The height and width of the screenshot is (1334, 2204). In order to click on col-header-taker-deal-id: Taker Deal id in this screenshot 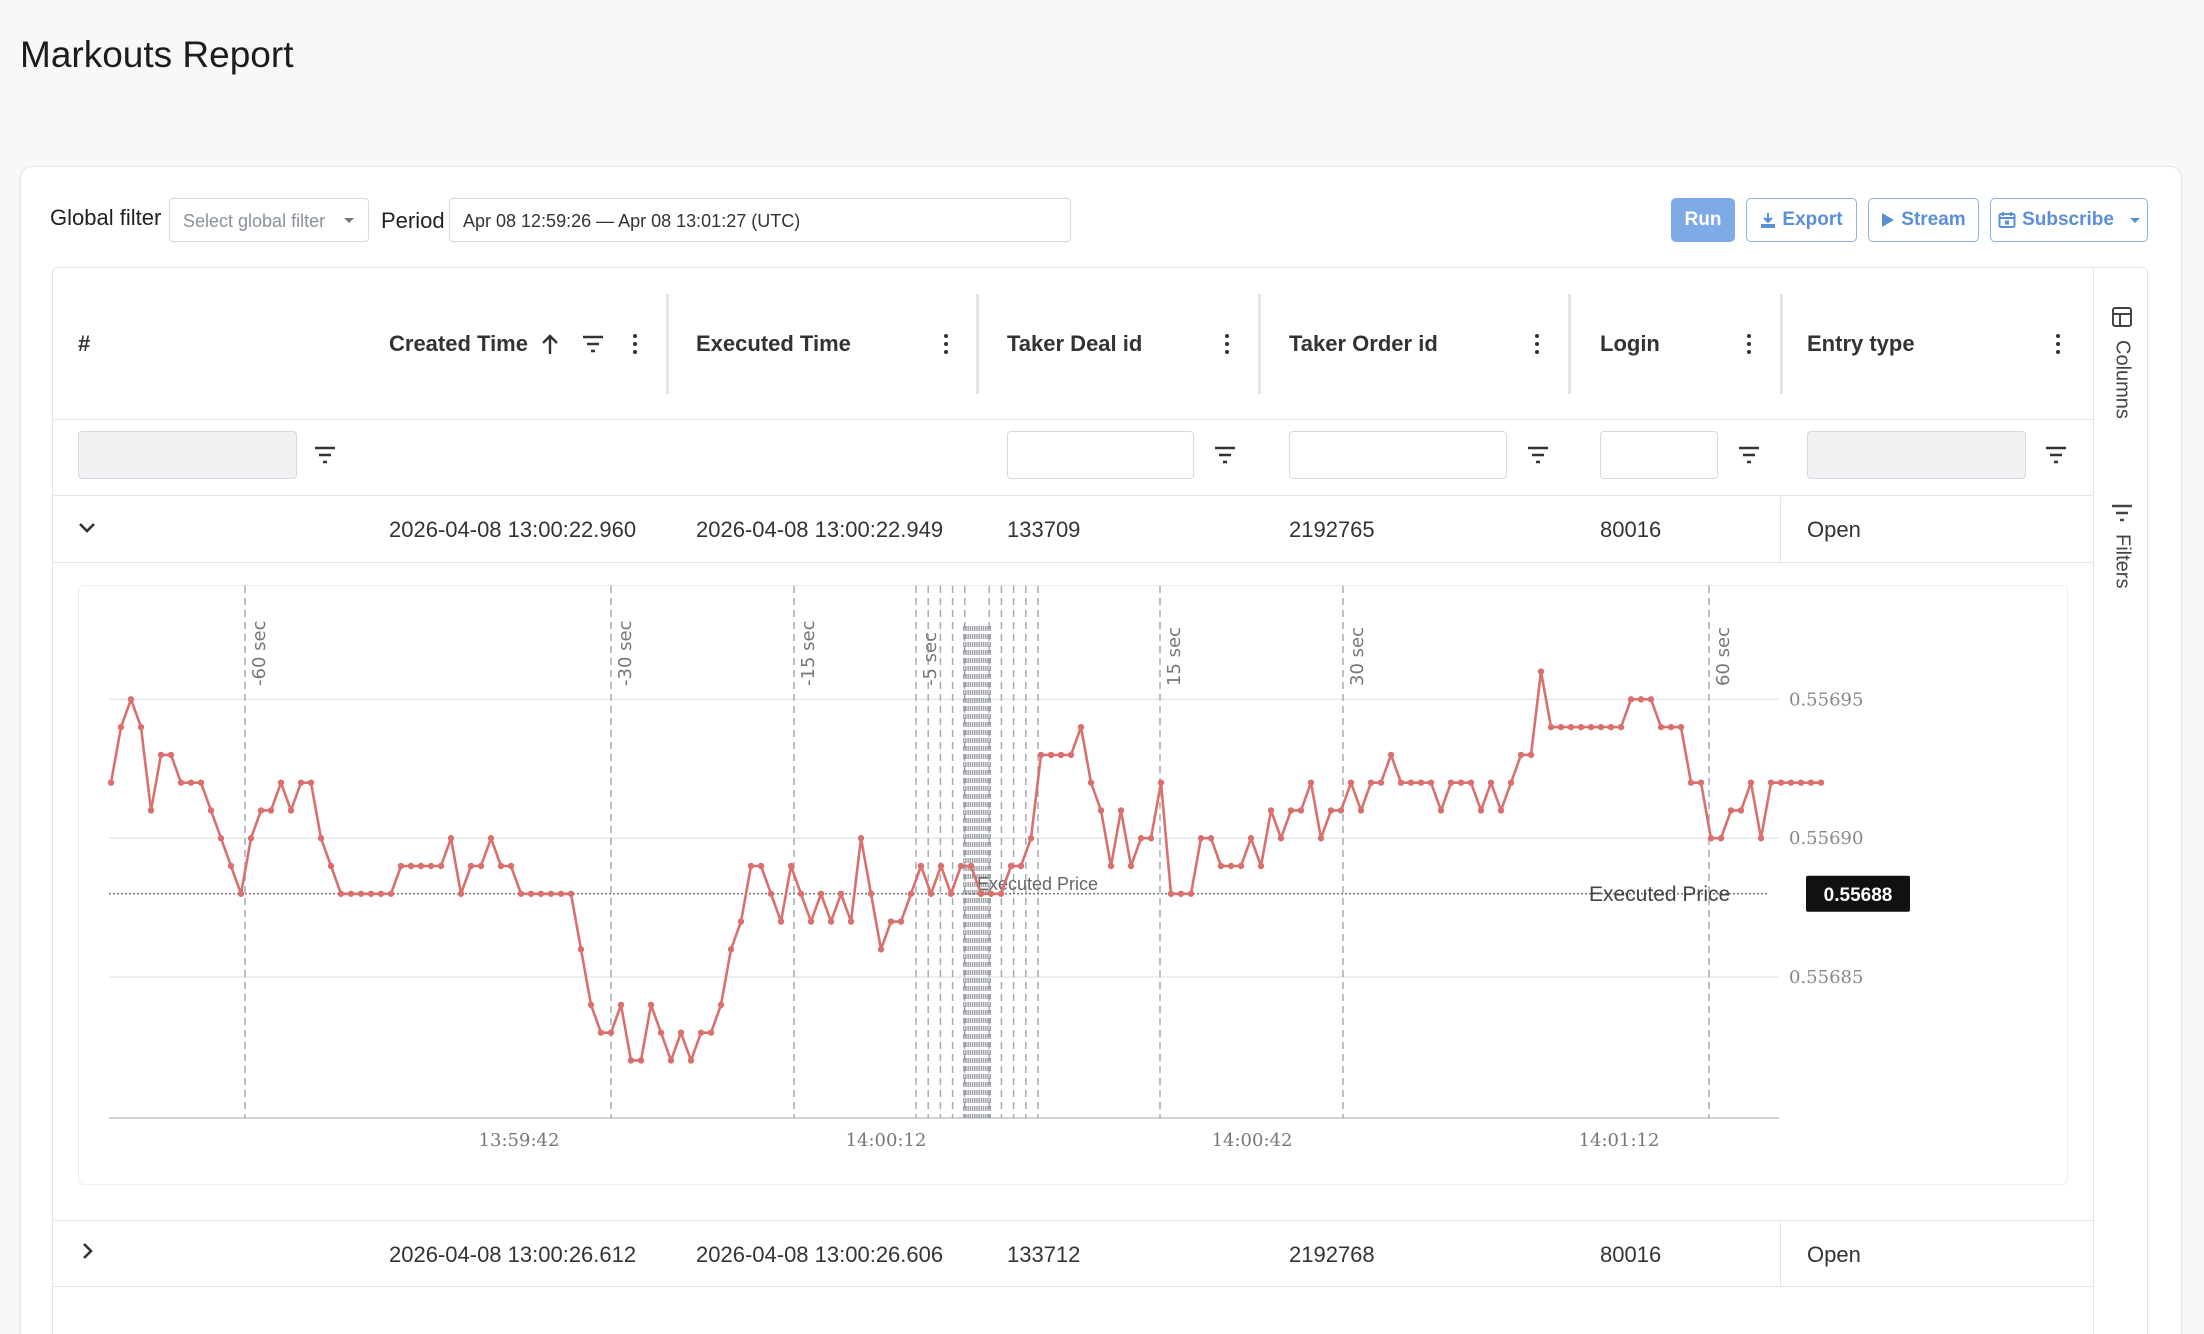, I will do `click(1075, 343)`.